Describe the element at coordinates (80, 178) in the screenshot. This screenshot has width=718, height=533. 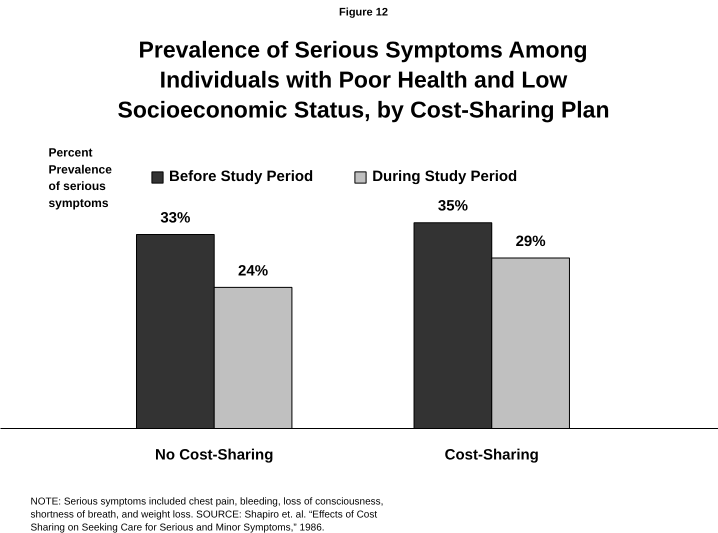
I see `y-axis-title: Percent Prevalence of serious symptoms` at that location.